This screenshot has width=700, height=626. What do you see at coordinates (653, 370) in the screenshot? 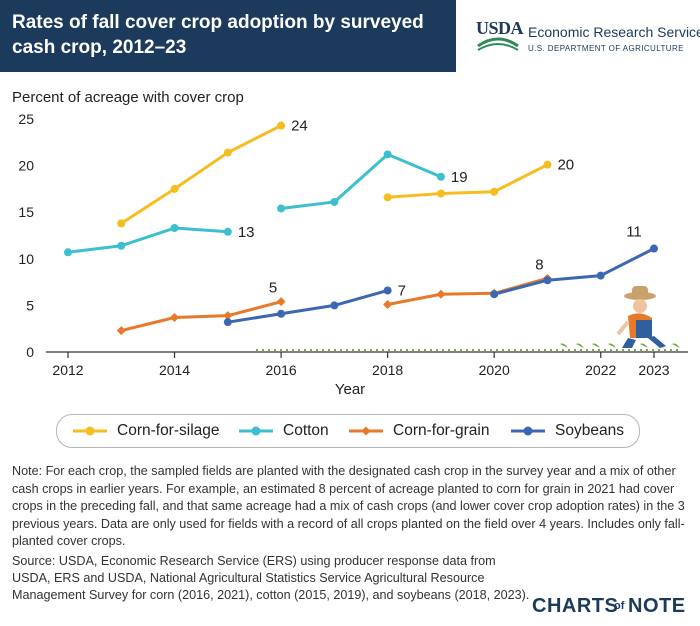
I see `x-tick-label: 2023` at bounding box center [653, 370].